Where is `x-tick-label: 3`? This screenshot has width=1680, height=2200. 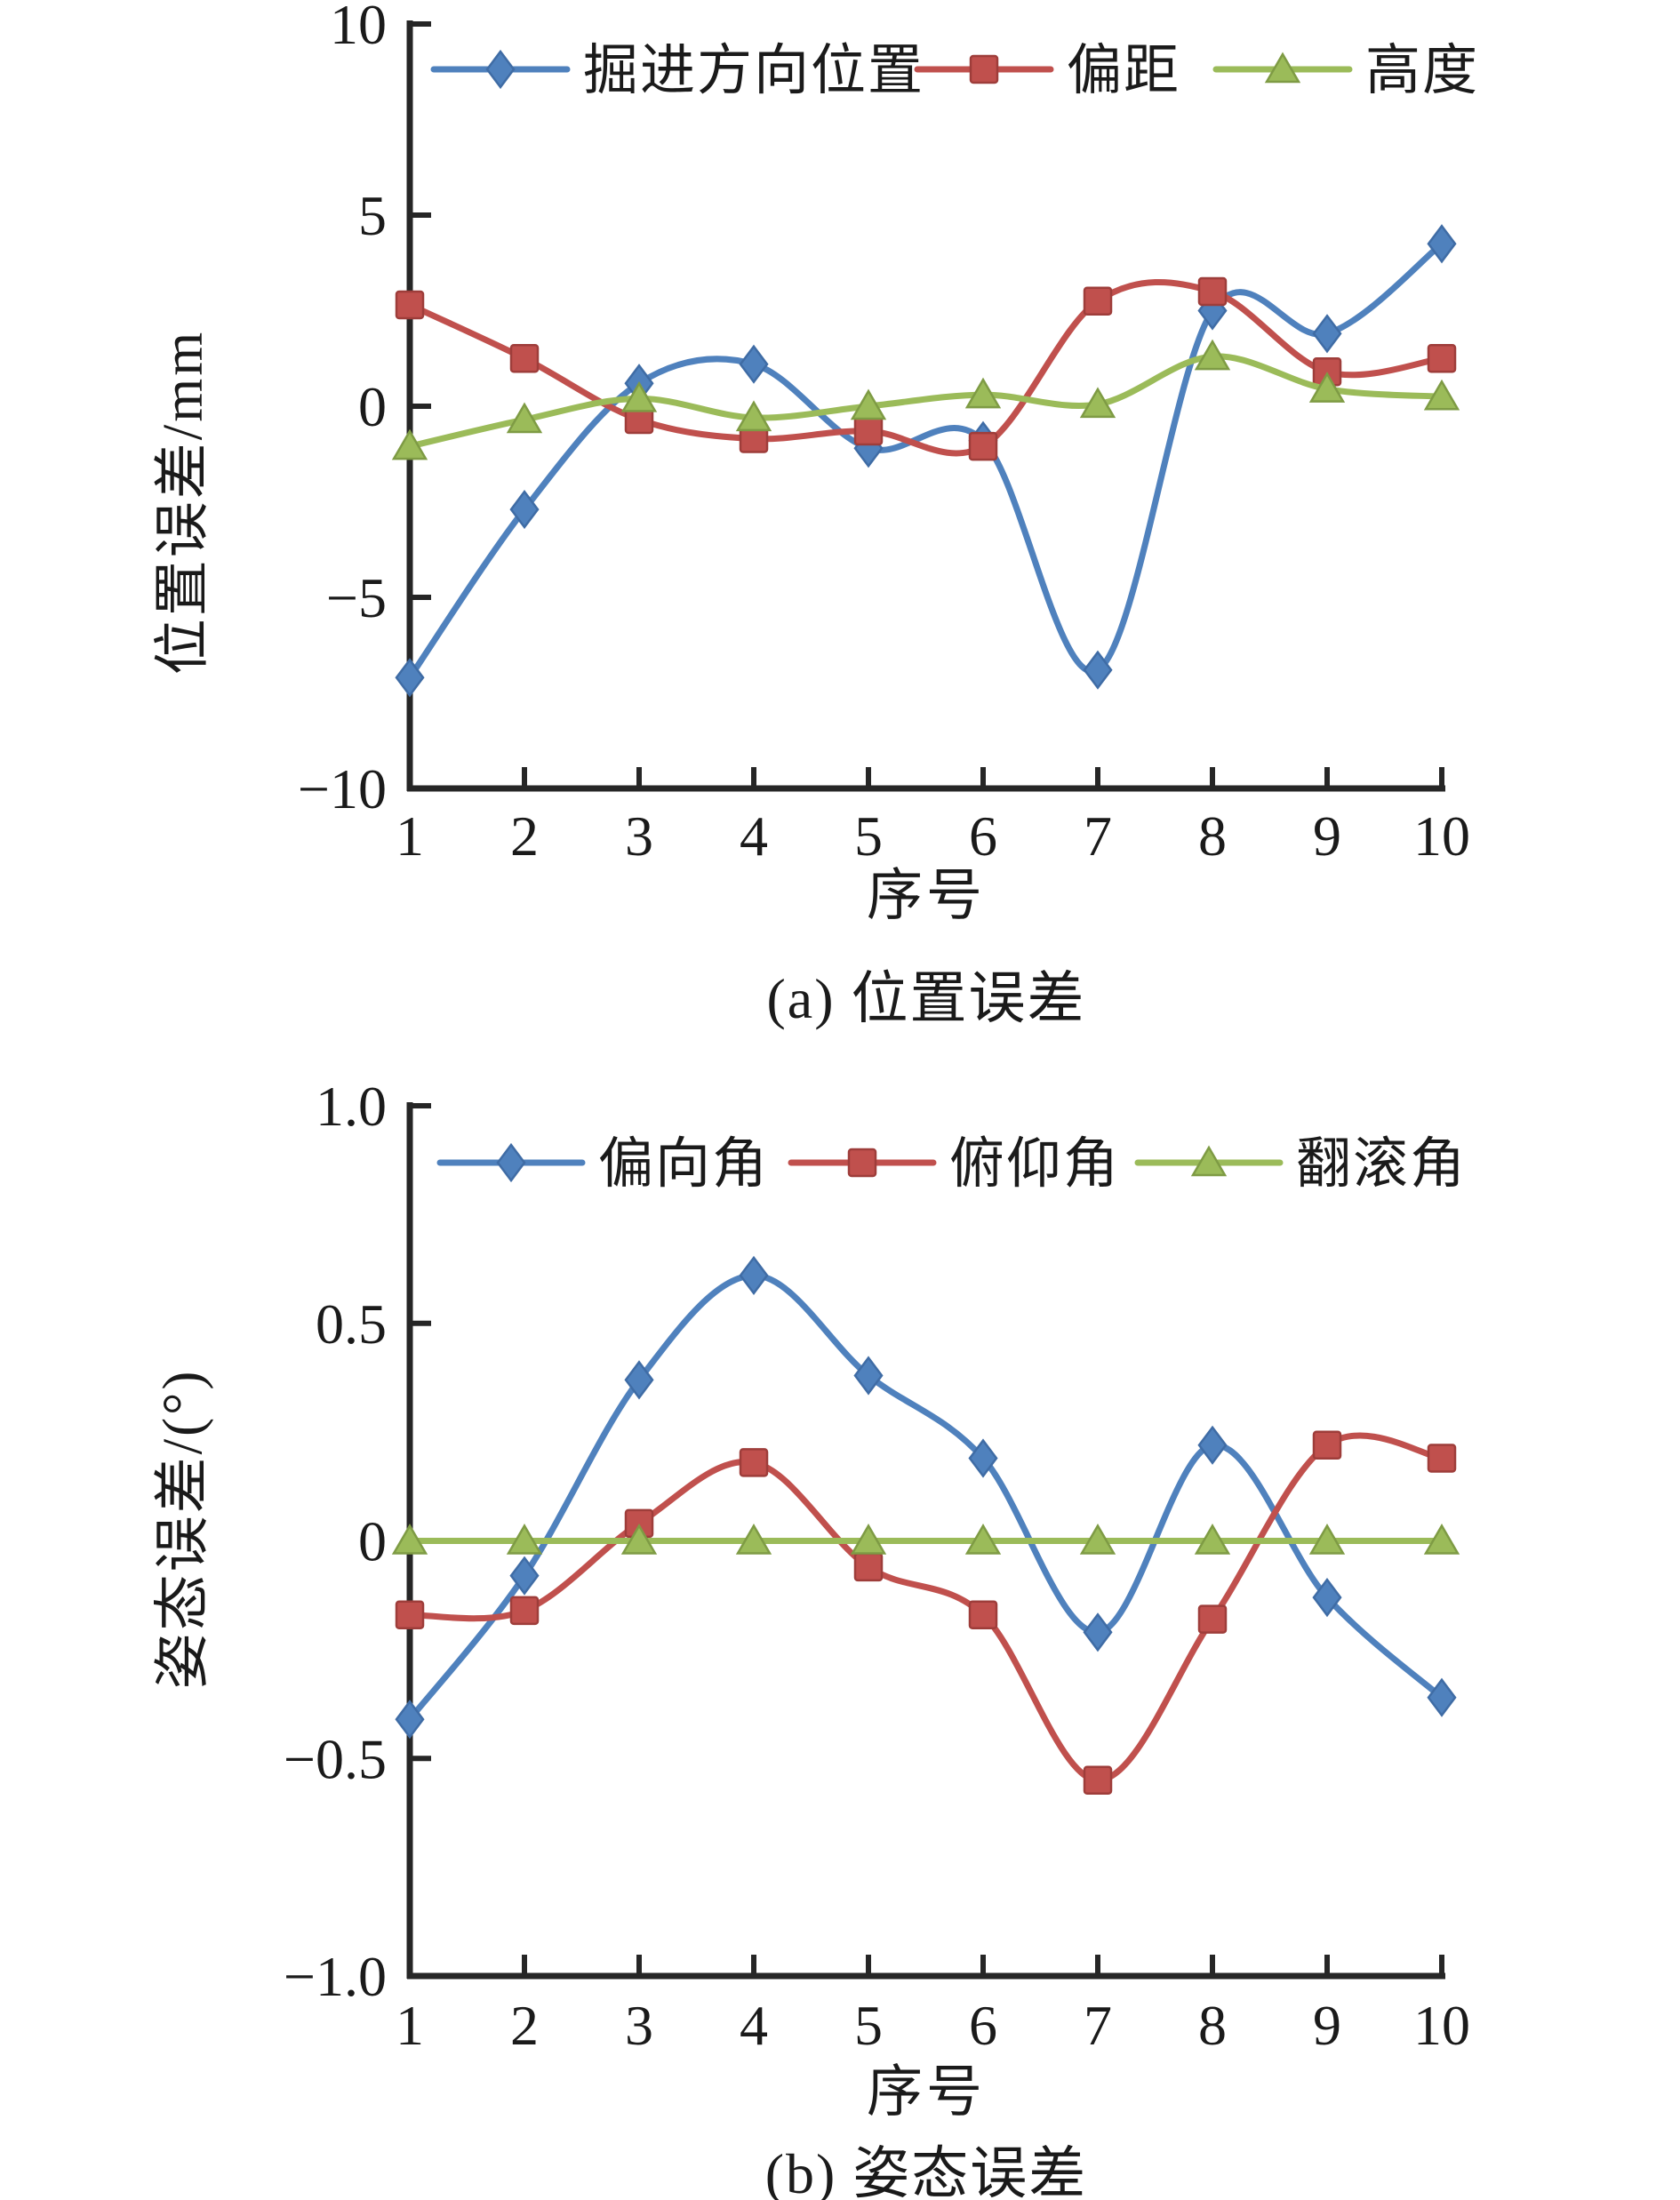 x-tick-label: 3 is located at coordinates (639, 836).